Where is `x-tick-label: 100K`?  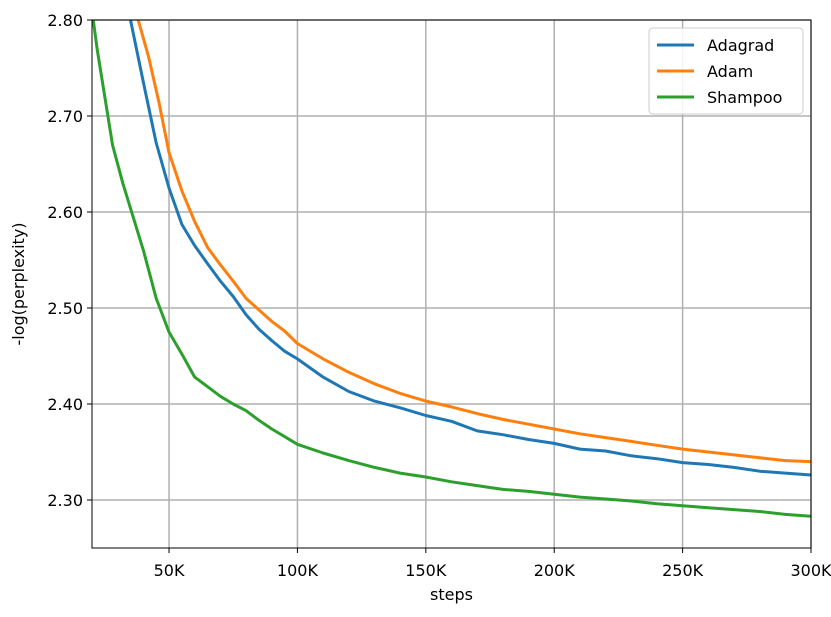 x-tick-label: 100K is located at coordinates (298, 570).